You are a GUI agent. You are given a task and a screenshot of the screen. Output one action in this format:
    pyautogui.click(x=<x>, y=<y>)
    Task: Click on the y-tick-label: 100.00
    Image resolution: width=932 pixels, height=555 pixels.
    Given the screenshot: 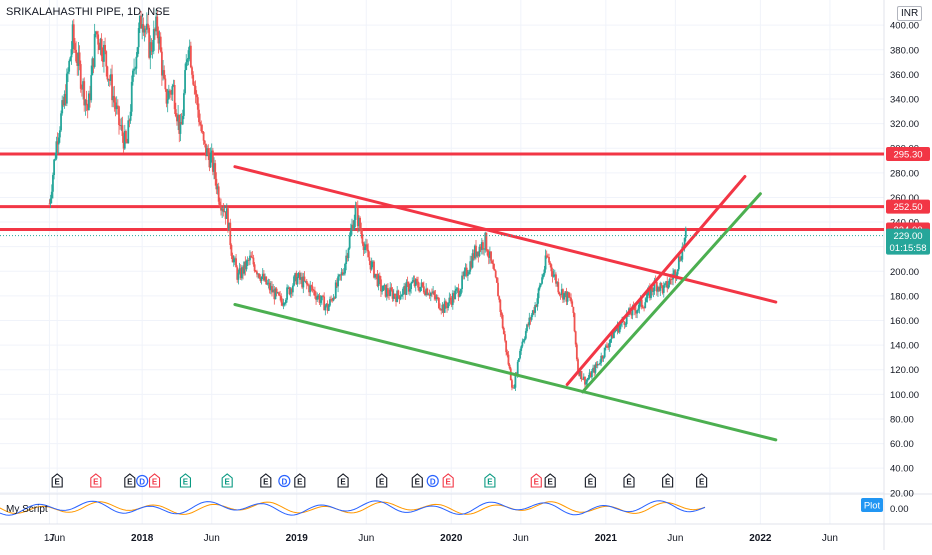 What is the action you would take?
    pyautogui.click(x=904, y=395)
    